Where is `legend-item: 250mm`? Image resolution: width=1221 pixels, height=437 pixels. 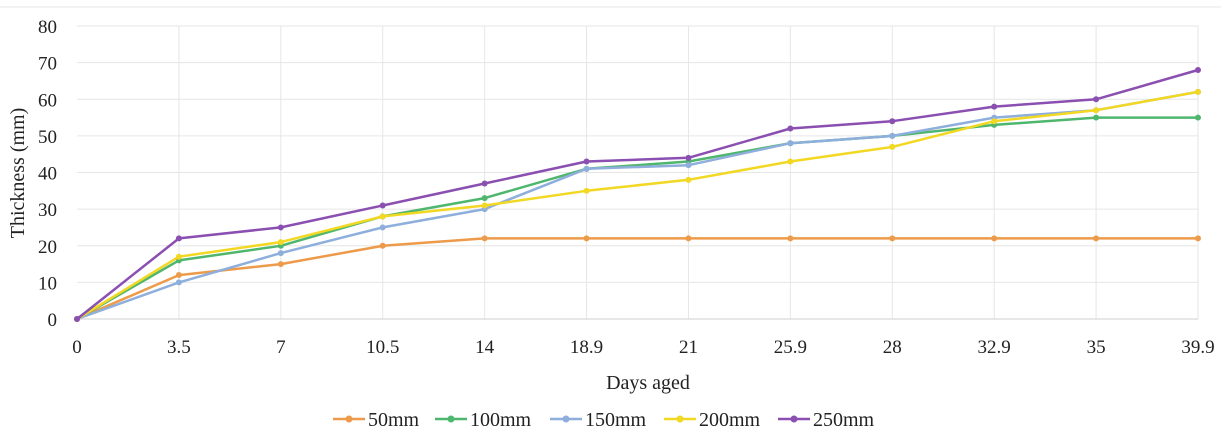 legend-item: 250mm is located at coordinates (826, 420).